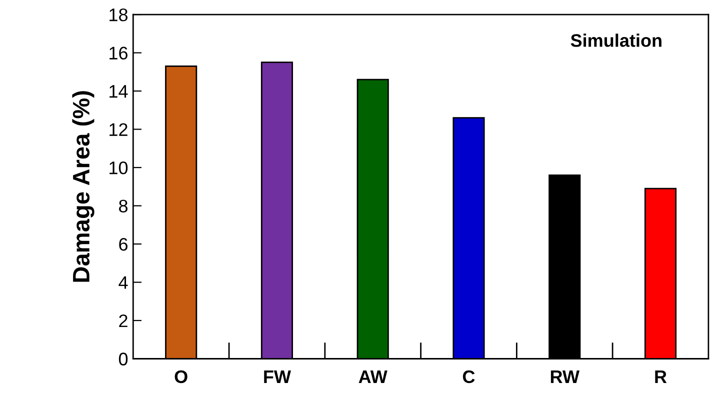 The height and width of the screenshot is (404, 712). What do you see at coordinates (123, 282) in the screenshot?
I see `y-tick-label: 4` at bounding box center [123, 282].